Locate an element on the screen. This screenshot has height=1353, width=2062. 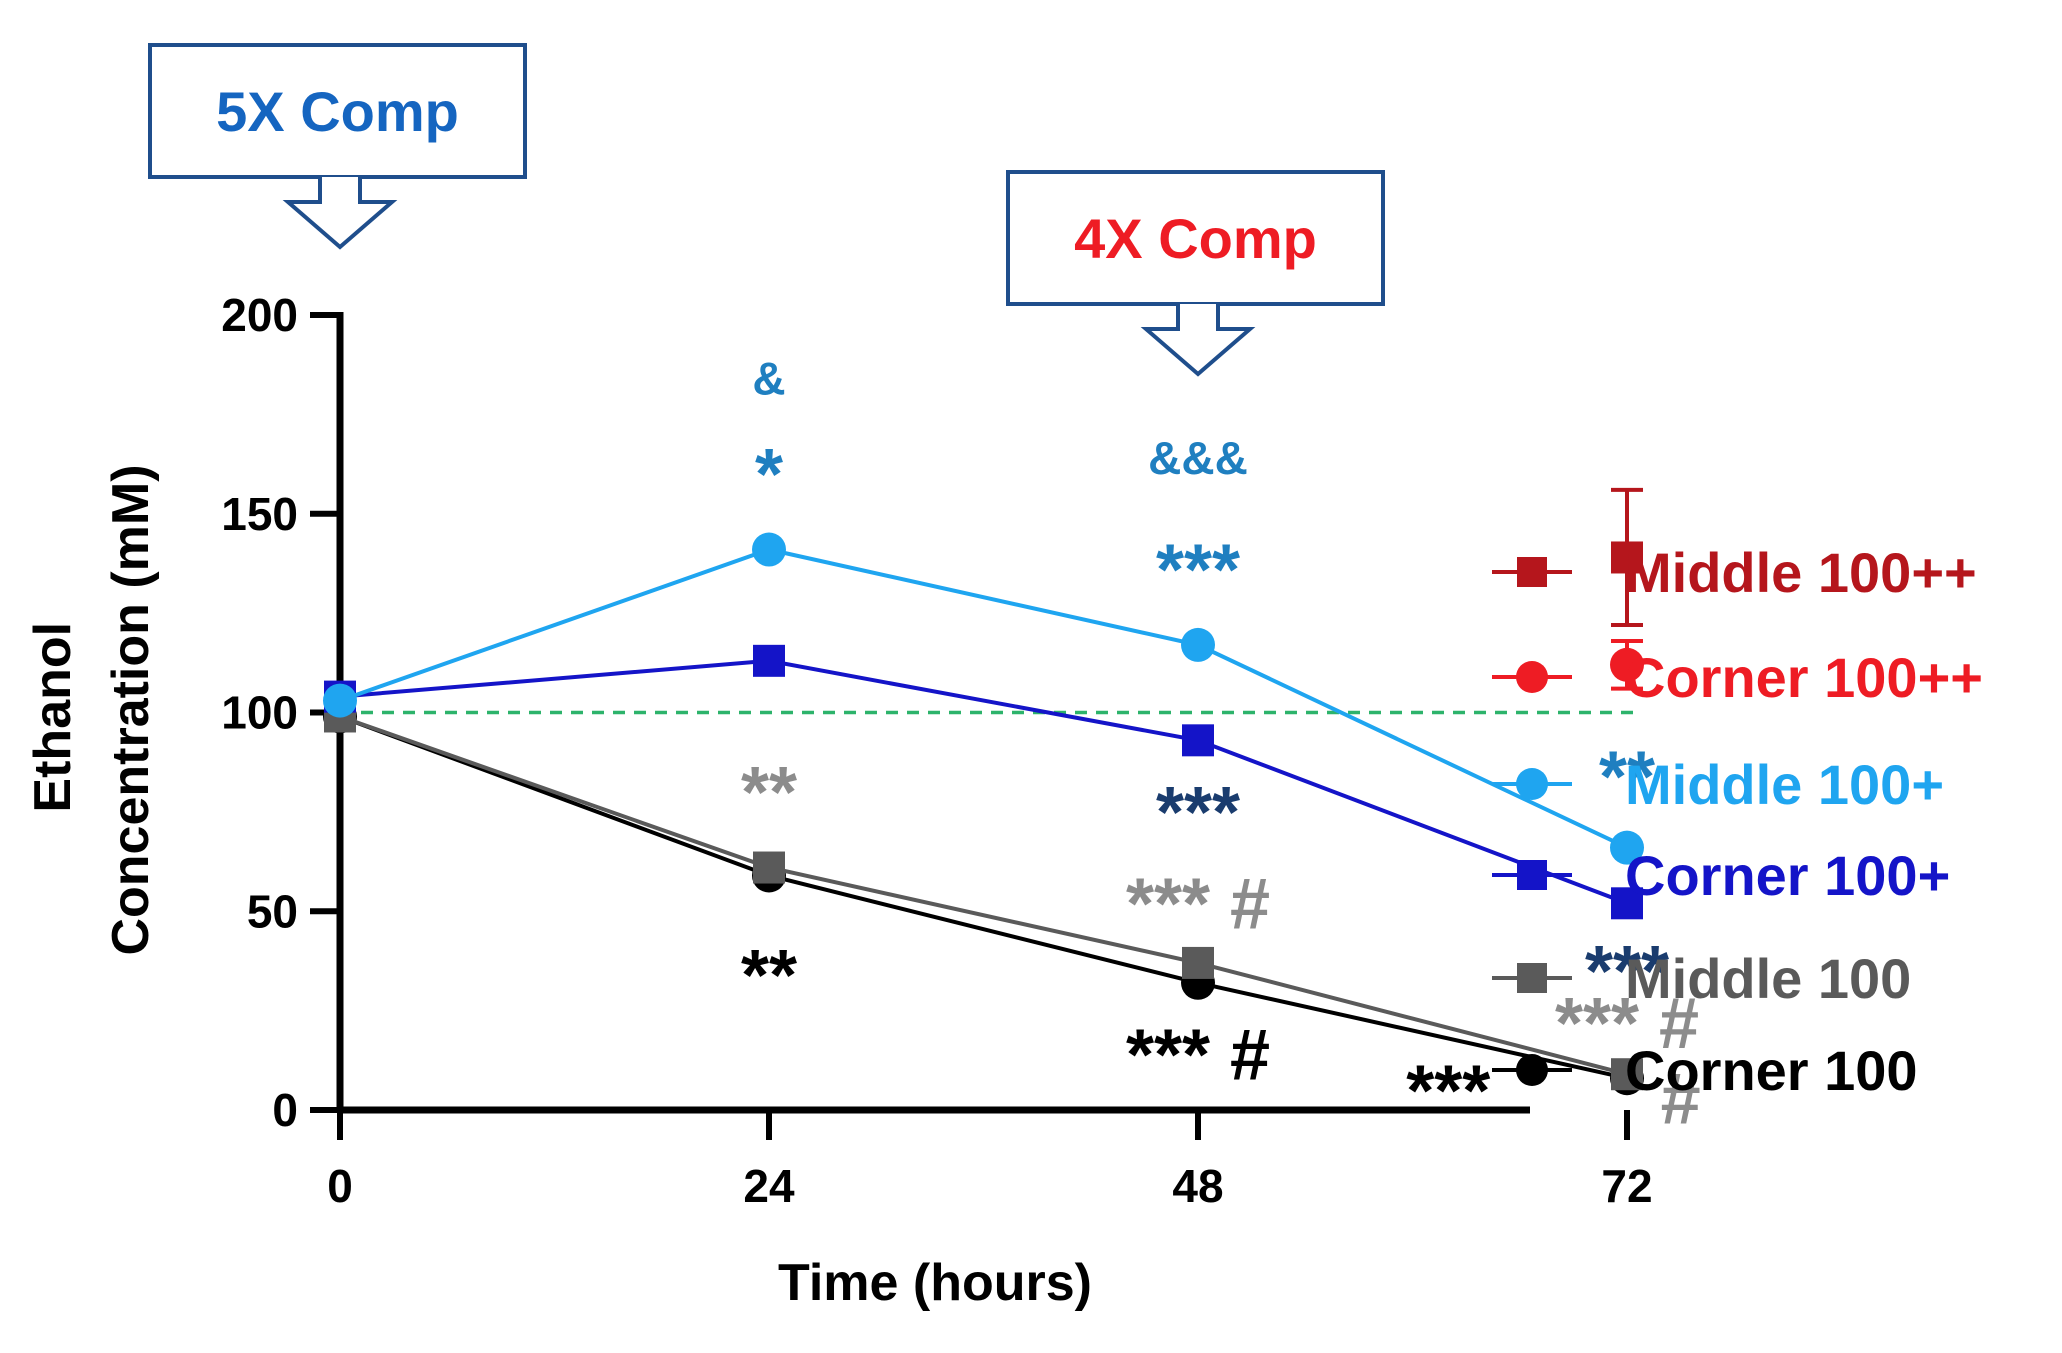
y-axis-title-line-1: Ethanol is located at coordinates (53, 717).